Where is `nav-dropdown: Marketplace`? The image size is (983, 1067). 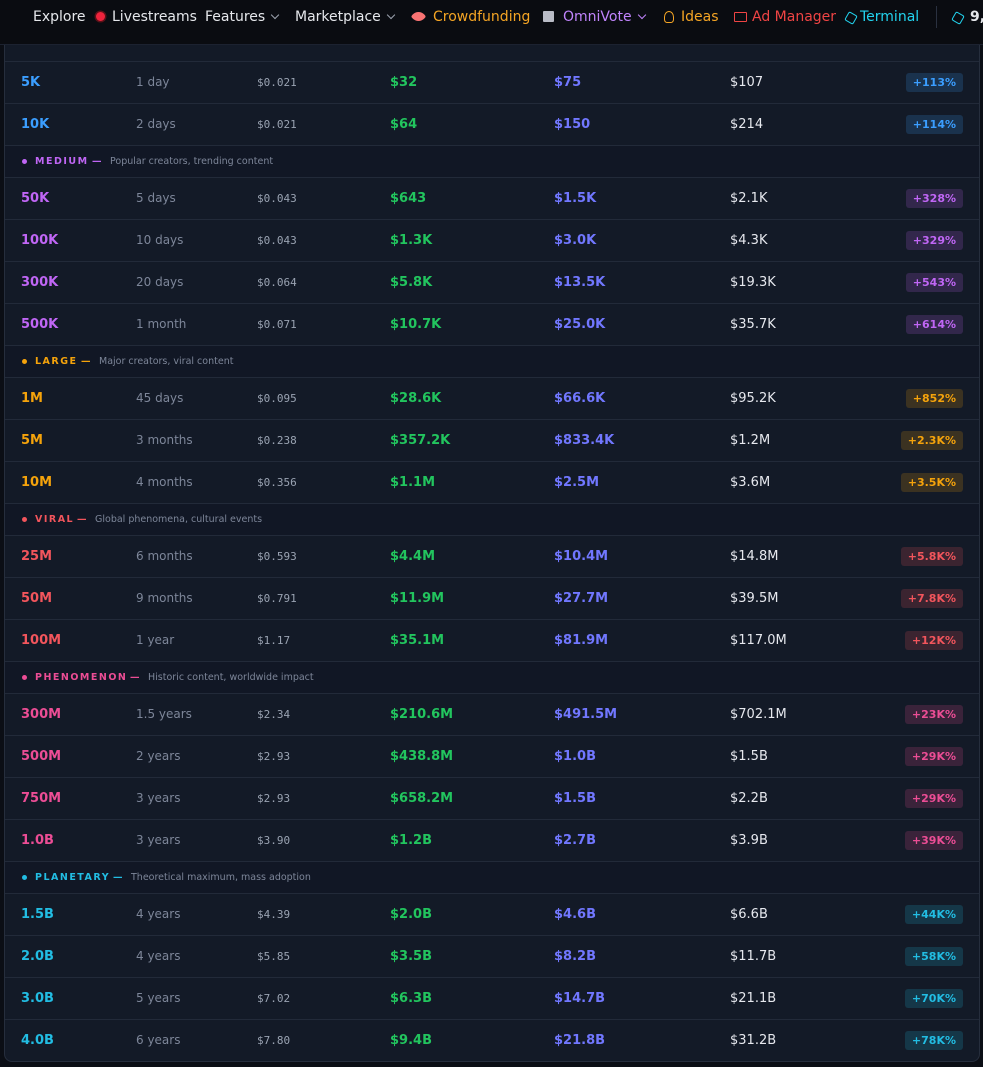 nav-dropdown: Marketplace is located at coordinates (345, 17).